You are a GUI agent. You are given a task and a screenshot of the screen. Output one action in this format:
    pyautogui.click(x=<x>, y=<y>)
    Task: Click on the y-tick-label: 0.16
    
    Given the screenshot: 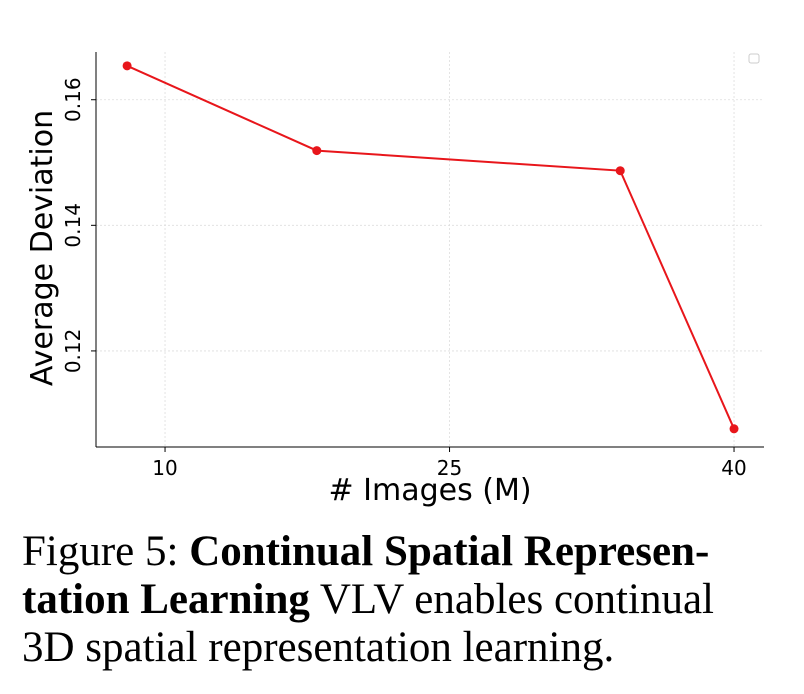 What is the action you would take?
    pyautogui.click(x=73, y=99)
    